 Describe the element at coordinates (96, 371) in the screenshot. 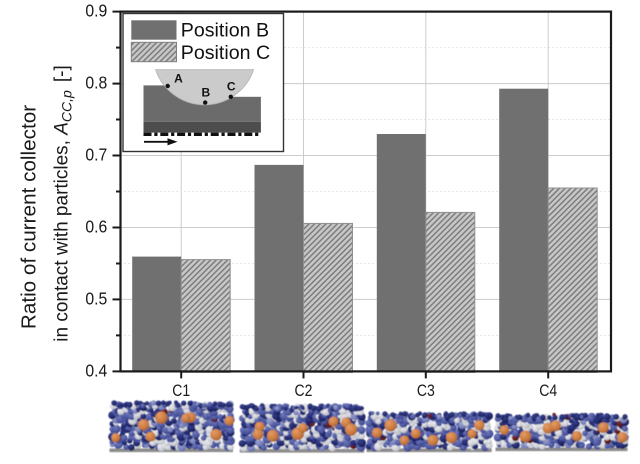

I see `svg-text: 0.4` at that location.